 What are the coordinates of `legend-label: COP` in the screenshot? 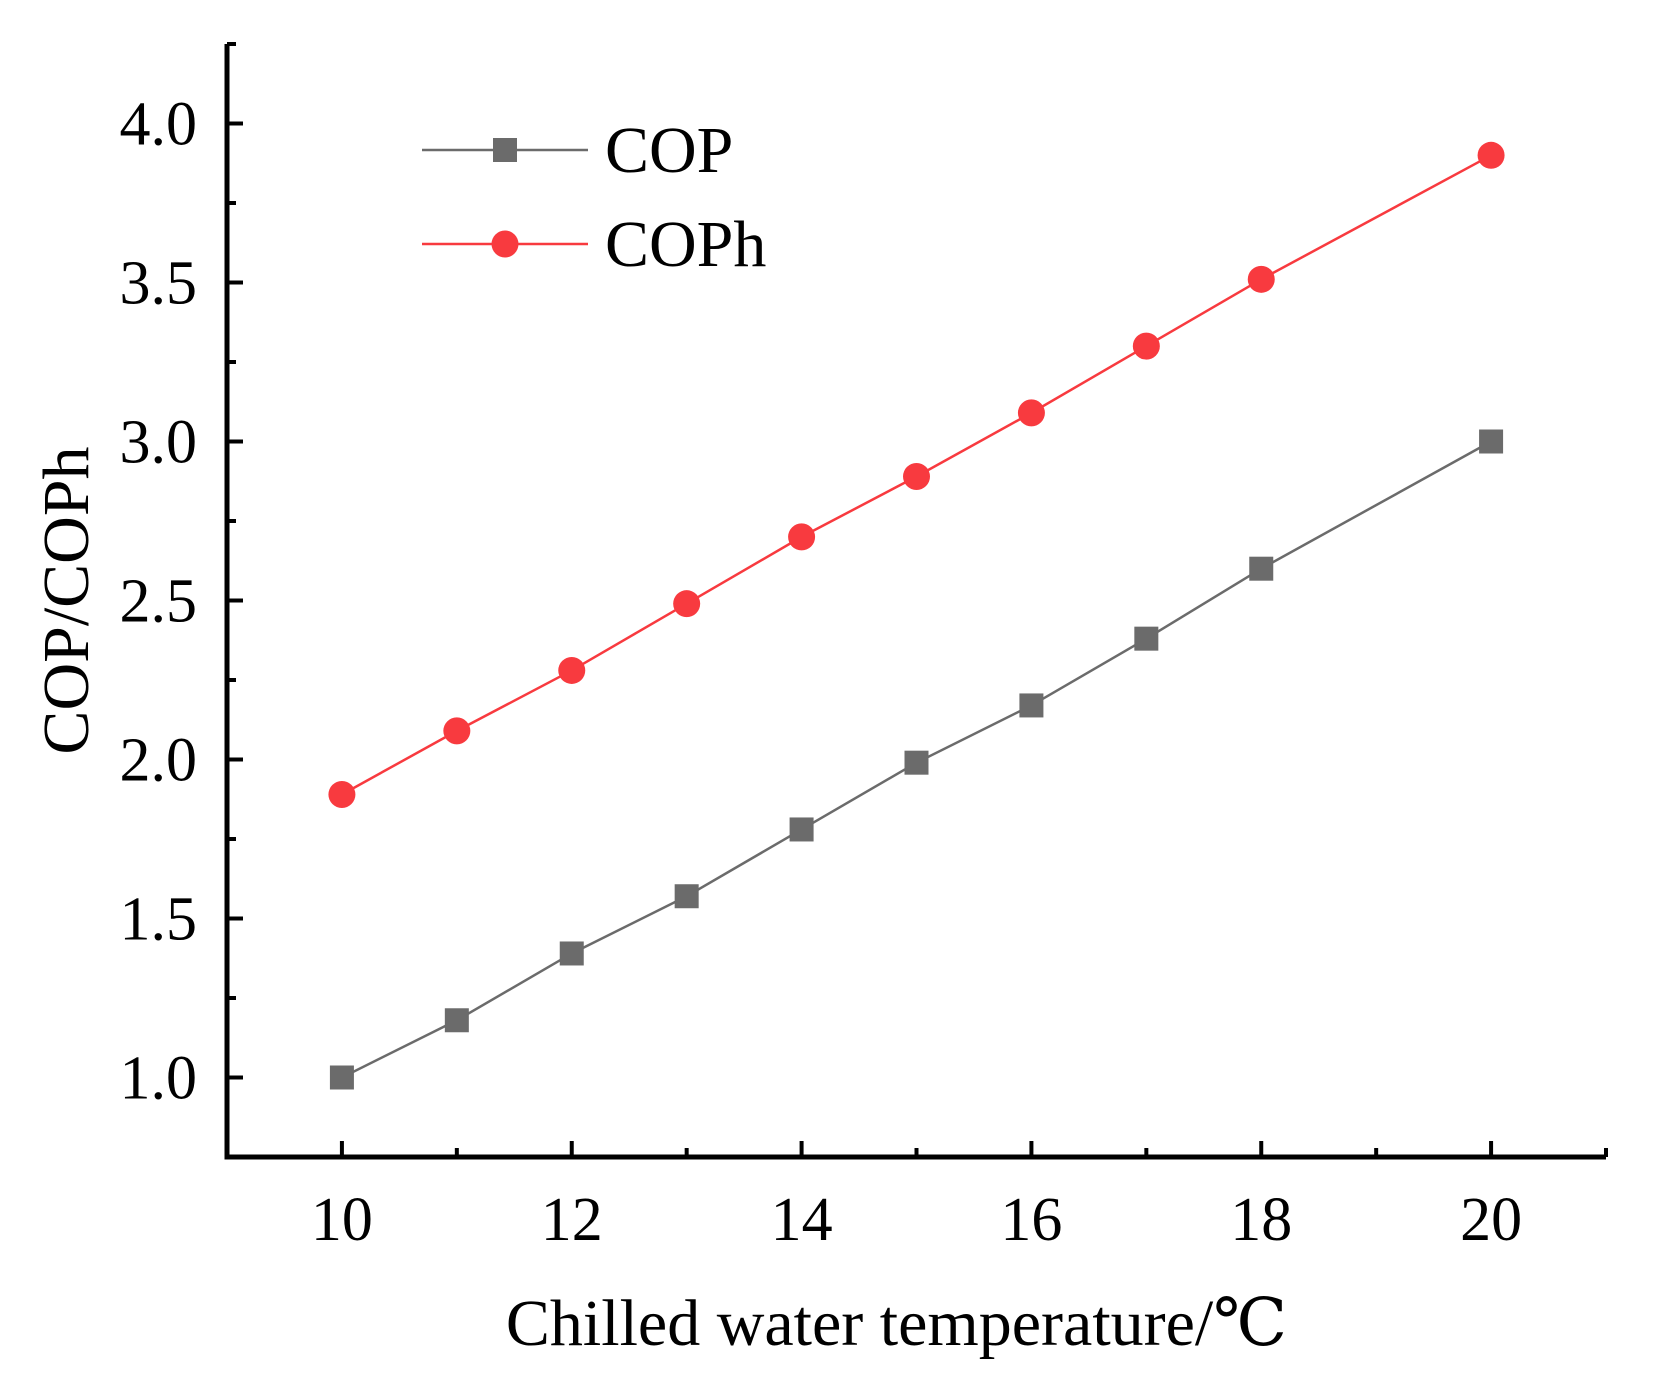 It's located at (669, 150).